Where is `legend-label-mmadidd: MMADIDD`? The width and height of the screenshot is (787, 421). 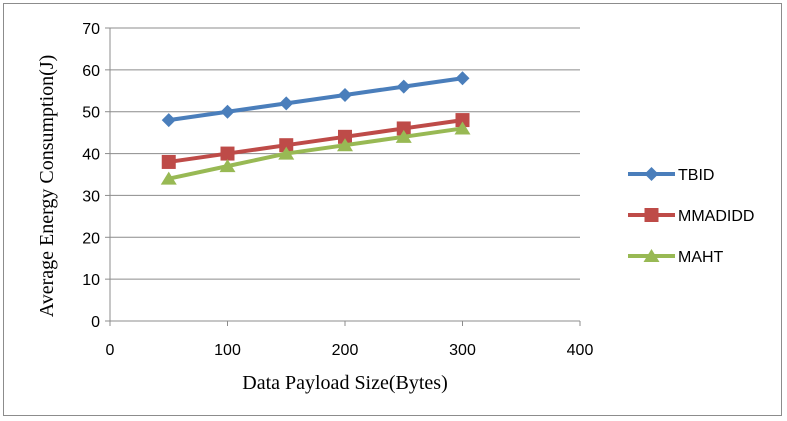
legend-label-mmadidd: MMADIDD is located at coordinates (716, 216).